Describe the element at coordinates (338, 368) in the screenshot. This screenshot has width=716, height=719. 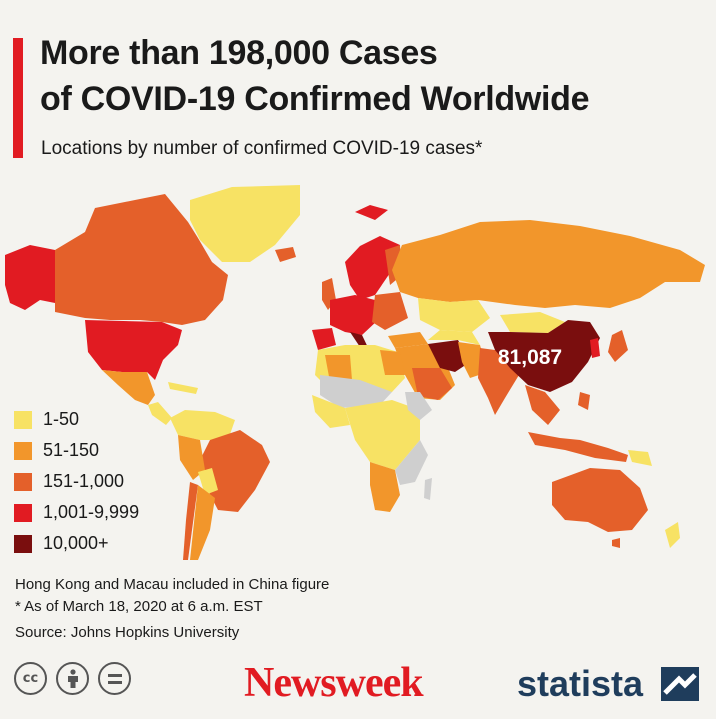
I see `algeria` at that location.